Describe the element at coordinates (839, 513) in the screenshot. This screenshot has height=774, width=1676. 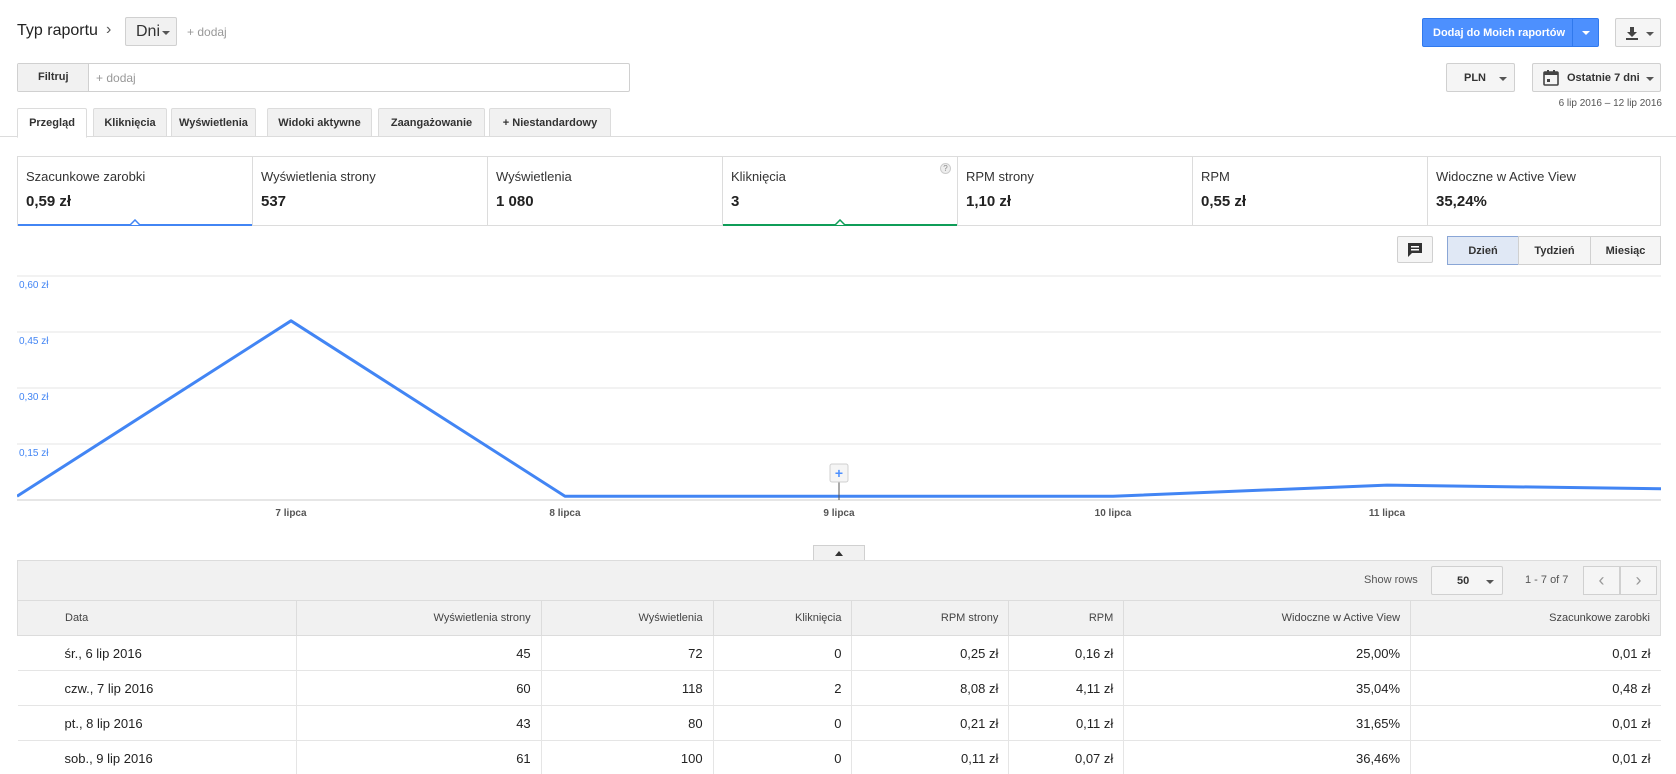
I see `x-tick-label: 9 lipca` at that location.